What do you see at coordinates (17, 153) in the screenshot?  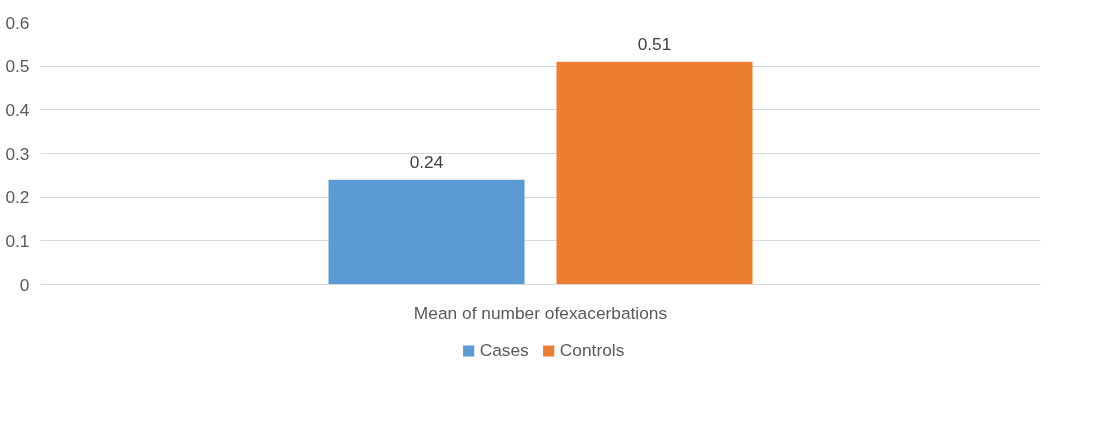 I see `y-tick-label: 0.3` at bounding box center [17, 153].